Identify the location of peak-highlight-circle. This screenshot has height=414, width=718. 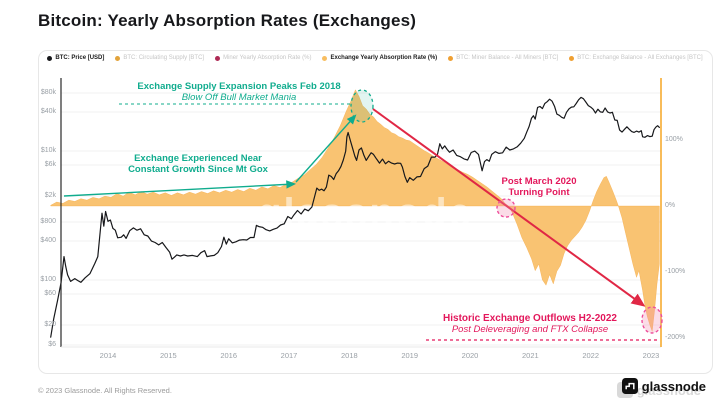
(362, 106).